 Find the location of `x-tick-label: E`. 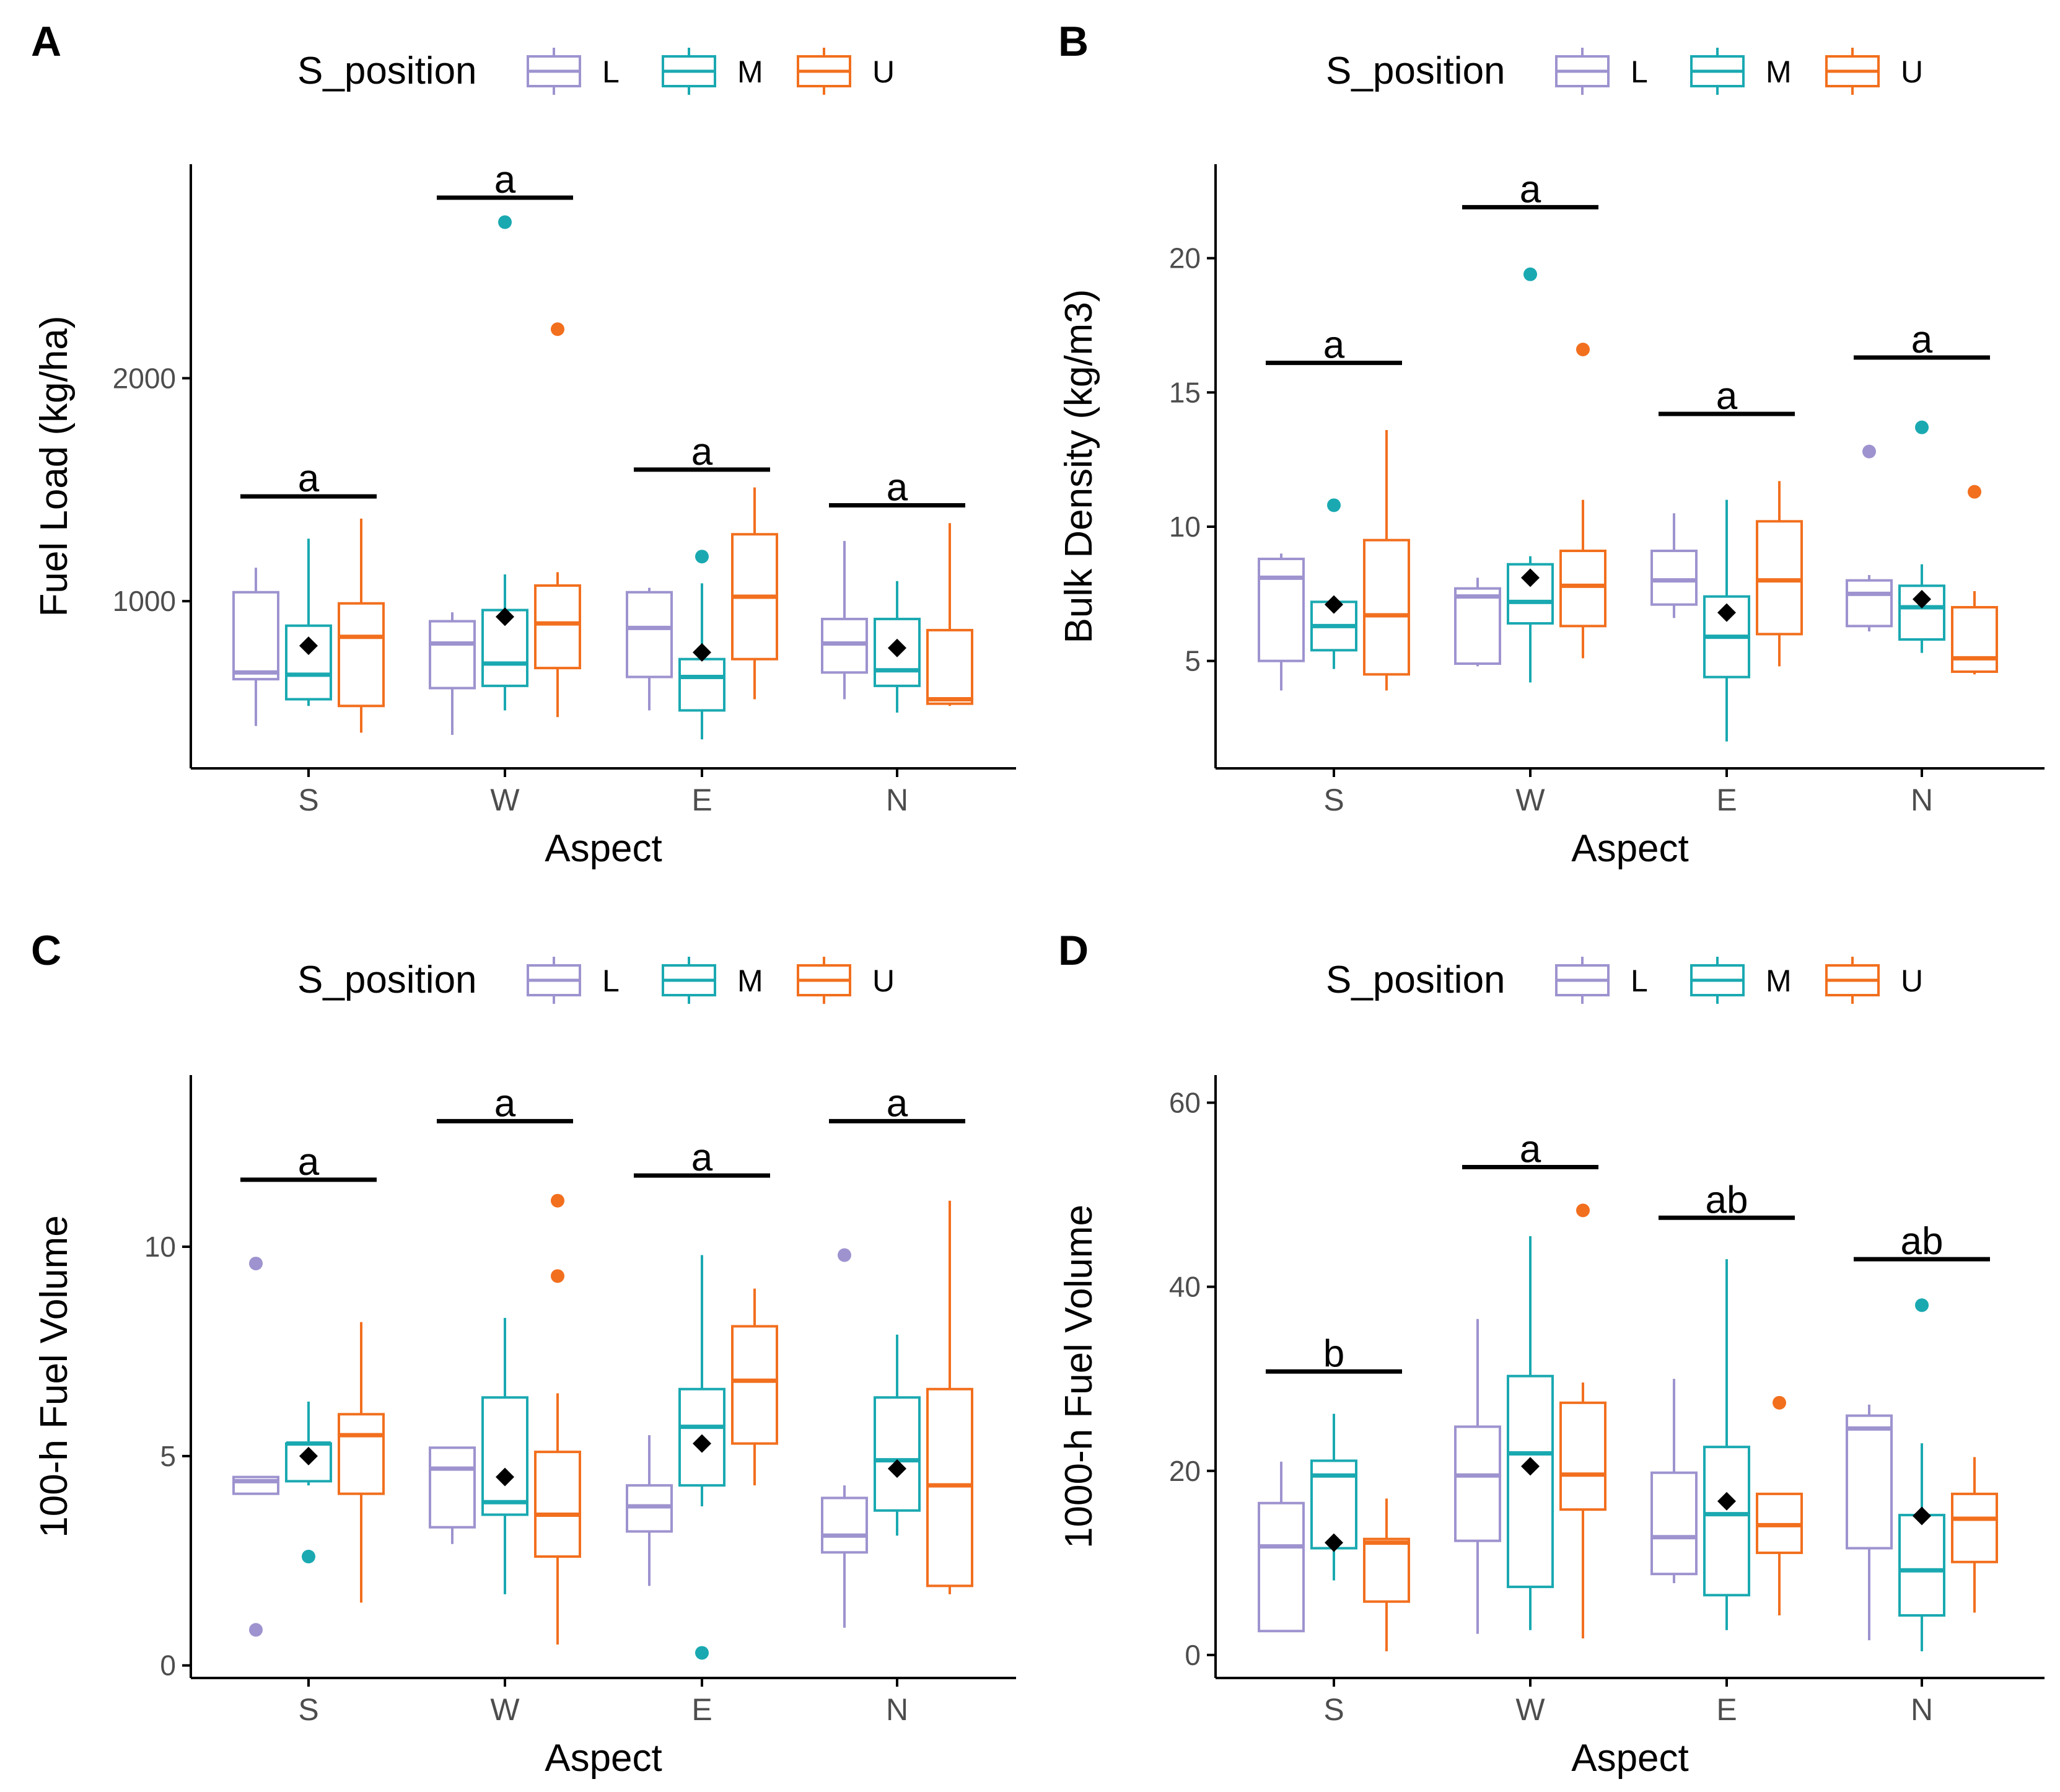

x-tick-label: E is located at coordinates (1727, 1710).